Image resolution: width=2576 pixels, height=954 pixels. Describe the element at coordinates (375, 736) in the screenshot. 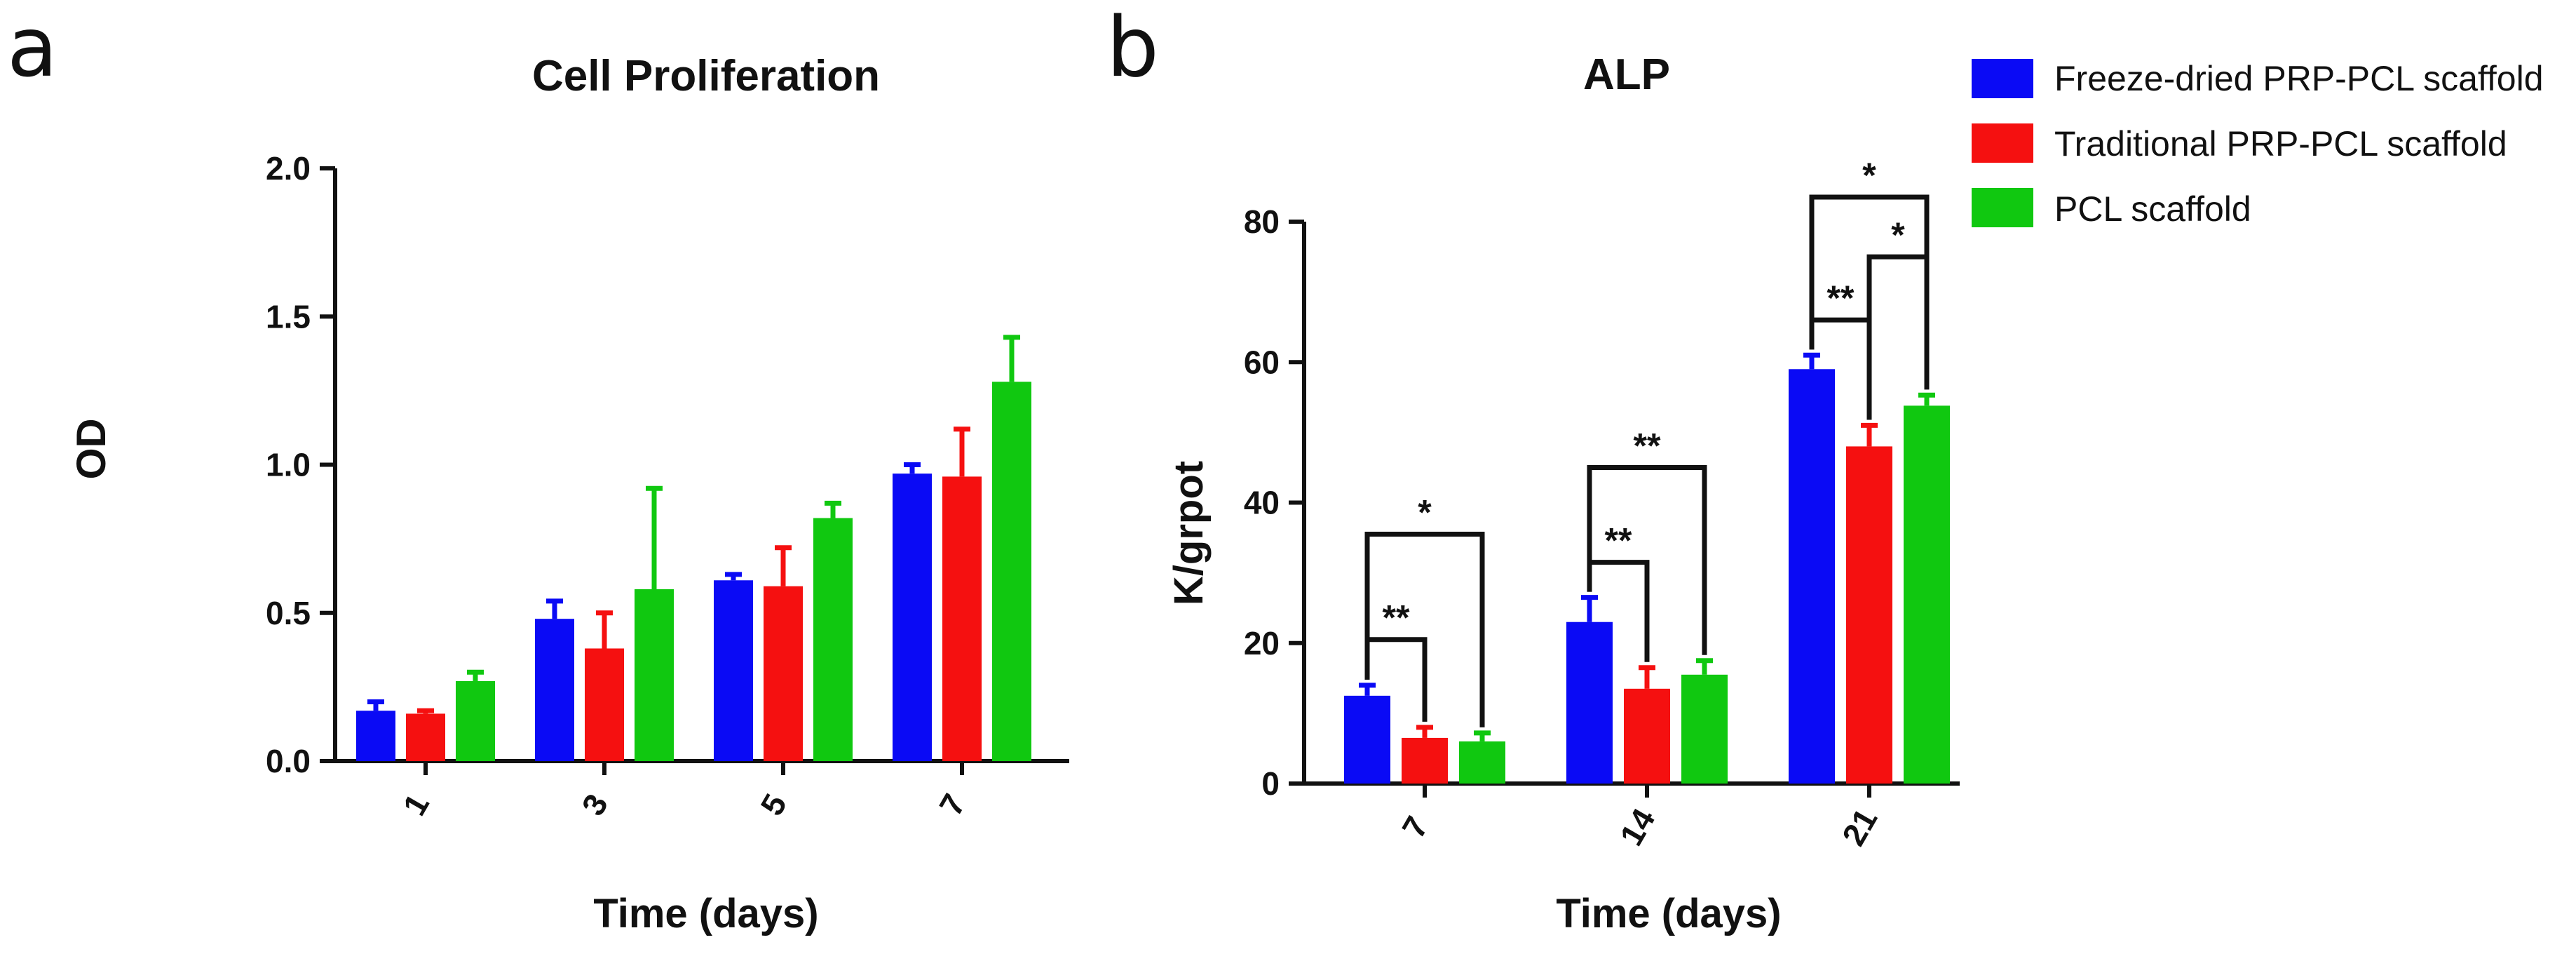

I see `bar-a-1-s0` at that location.